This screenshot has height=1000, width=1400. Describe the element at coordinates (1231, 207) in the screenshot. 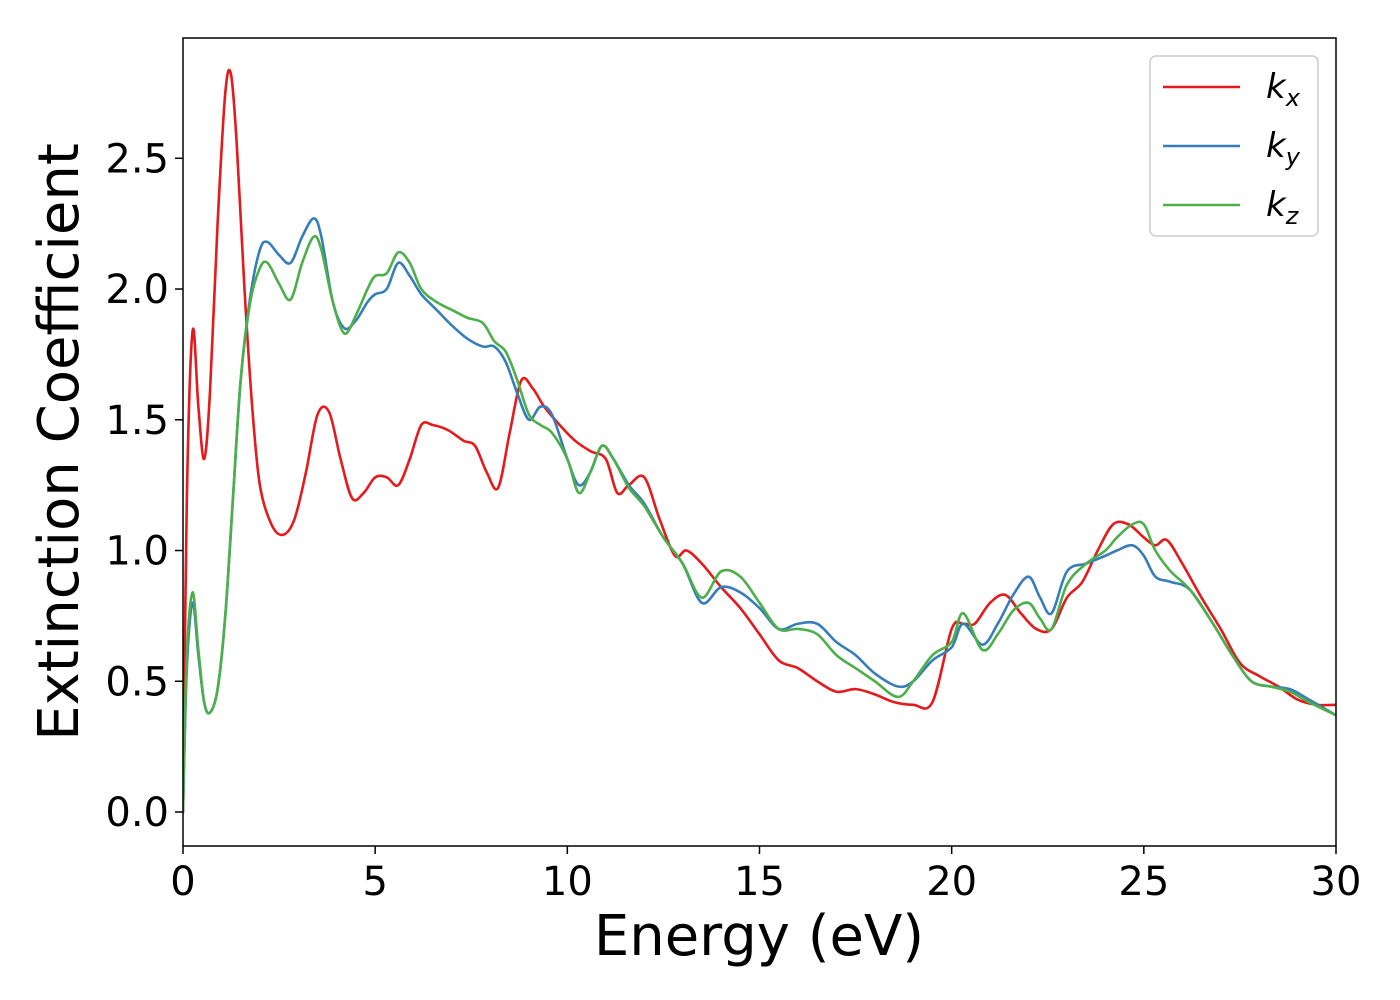

I see `legend-entry-kz: kz` at that location.